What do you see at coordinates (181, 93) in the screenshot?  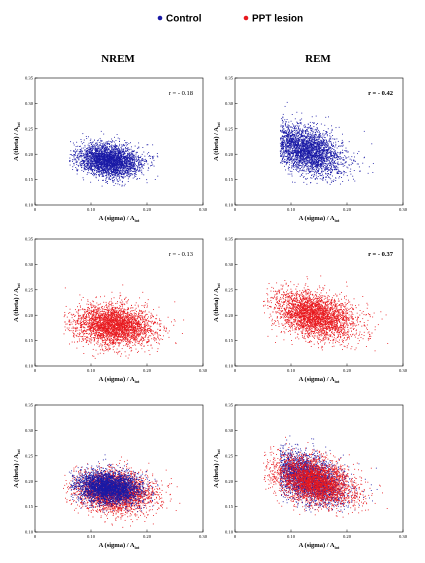 I see `correlation-label: r = - 0.18` at bounding box center [181, 93].